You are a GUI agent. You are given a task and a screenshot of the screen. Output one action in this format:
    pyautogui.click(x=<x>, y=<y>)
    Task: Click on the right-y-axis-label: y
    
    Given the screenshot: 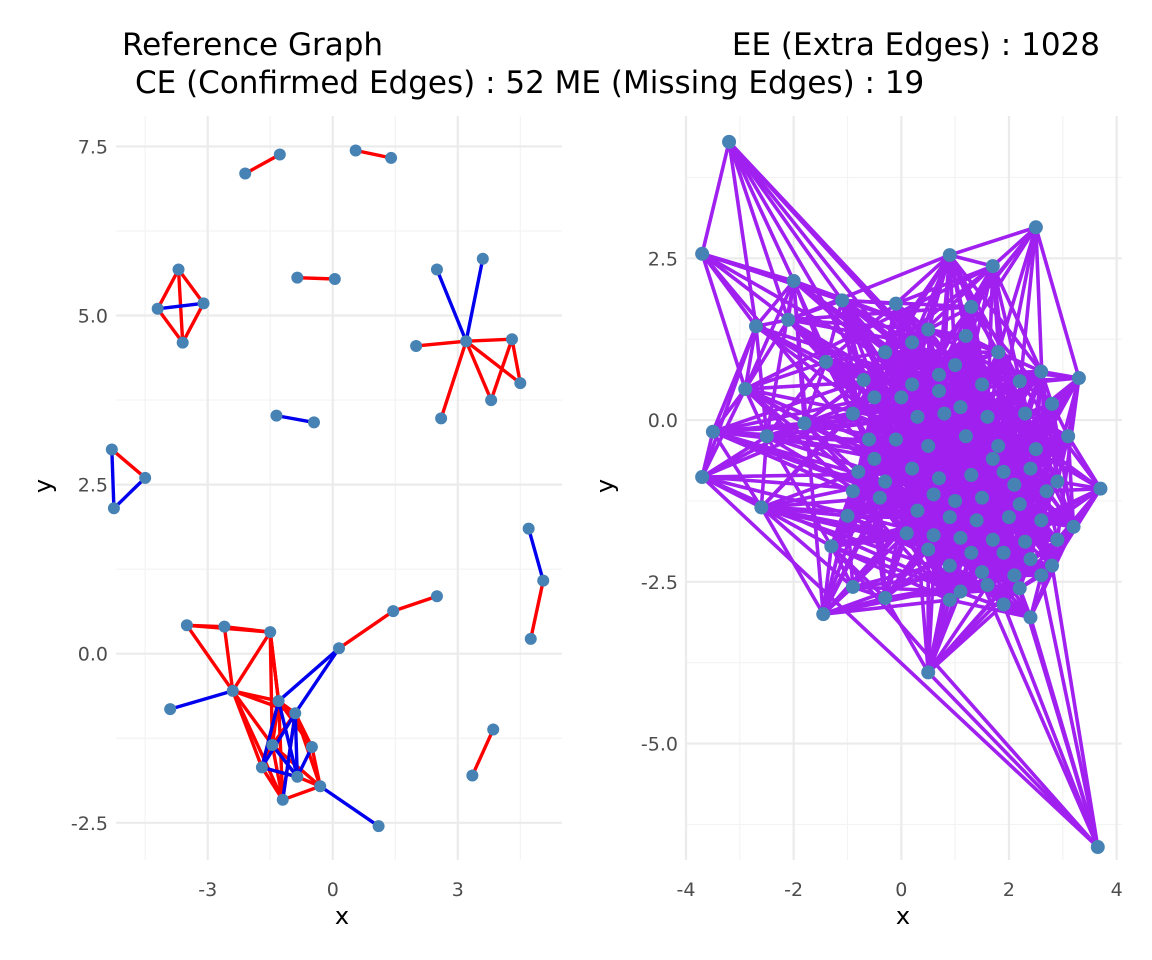 What is the action you would take?
    pyautogui.click(x=605, y=486)
    